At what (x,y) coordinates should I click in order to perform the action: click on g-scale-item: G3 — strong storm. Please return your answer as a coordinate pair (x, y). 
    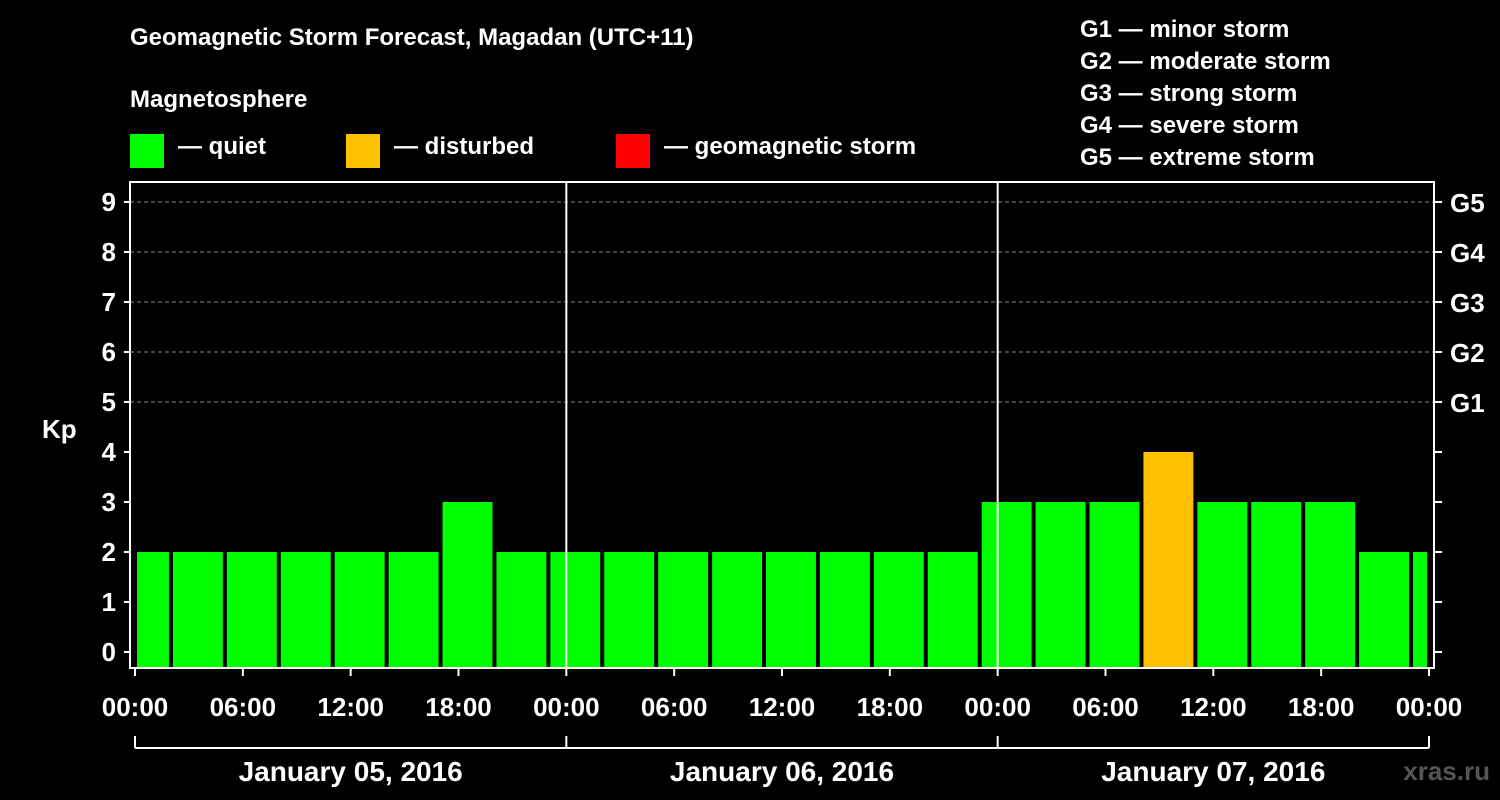
    Looking at the image, I should click on (1189, 93).